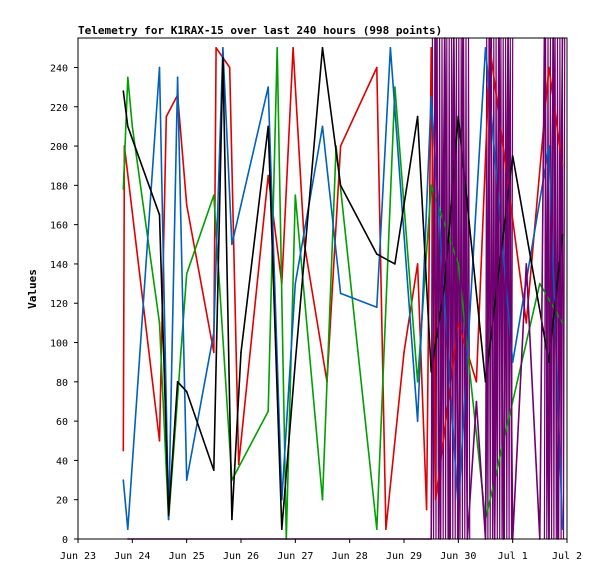 This screenshot has height=579, width=615. I want to click on y-tick-label: 220, so click(59, 108).